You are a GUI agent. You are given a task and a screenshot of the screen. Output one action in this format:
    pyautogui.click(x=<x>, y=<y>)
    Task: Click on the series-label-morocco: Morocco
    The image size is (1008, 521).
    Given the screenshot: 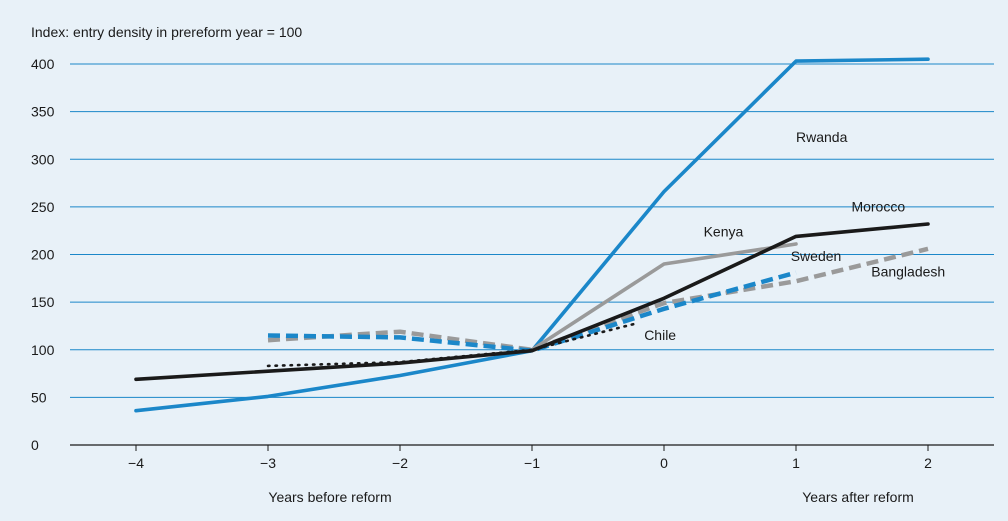 What is the action you would take?
    pyautogui.click(x=878, y=207)
    